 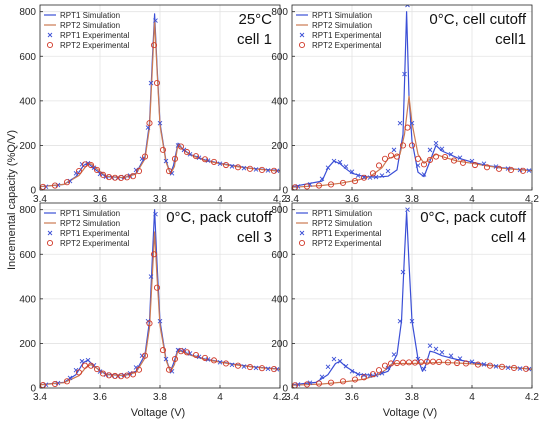 What do you see at coordinates (50, 233) in the screenshot?
I see `legend-swatch-x` at bounding box center [50, 233].